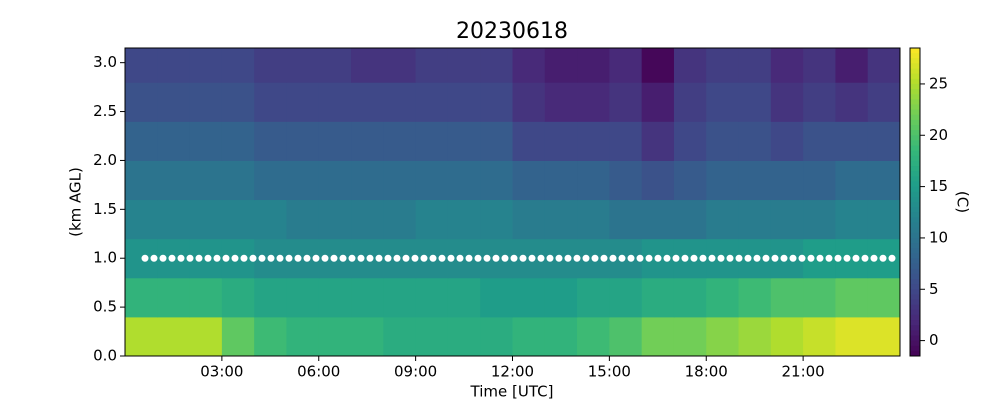 This screenshot has height=404, width=1000. What do you see at coordinates (76, 202) in the screenshot?
I see `y-axis-label: (km AGL)` at bounding box center [76, 202].